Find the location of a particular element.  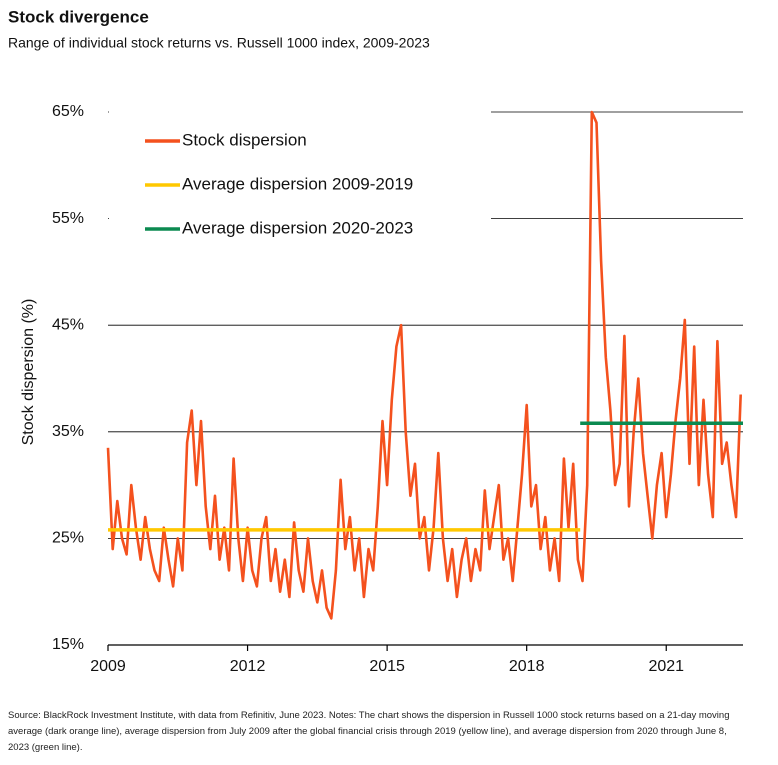

x-tick-label: 2018 is located at coordinates (527, 666).